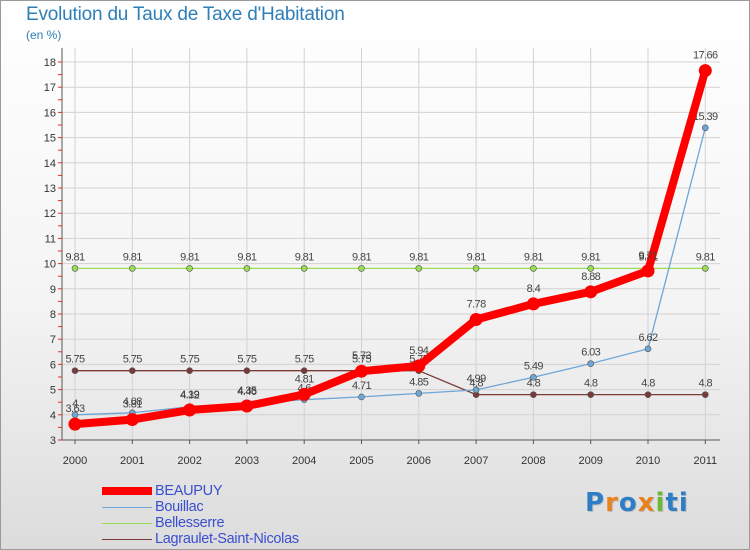 The image size is (750, 550). I want to click on data-label: 5.94, so click(418, 351).